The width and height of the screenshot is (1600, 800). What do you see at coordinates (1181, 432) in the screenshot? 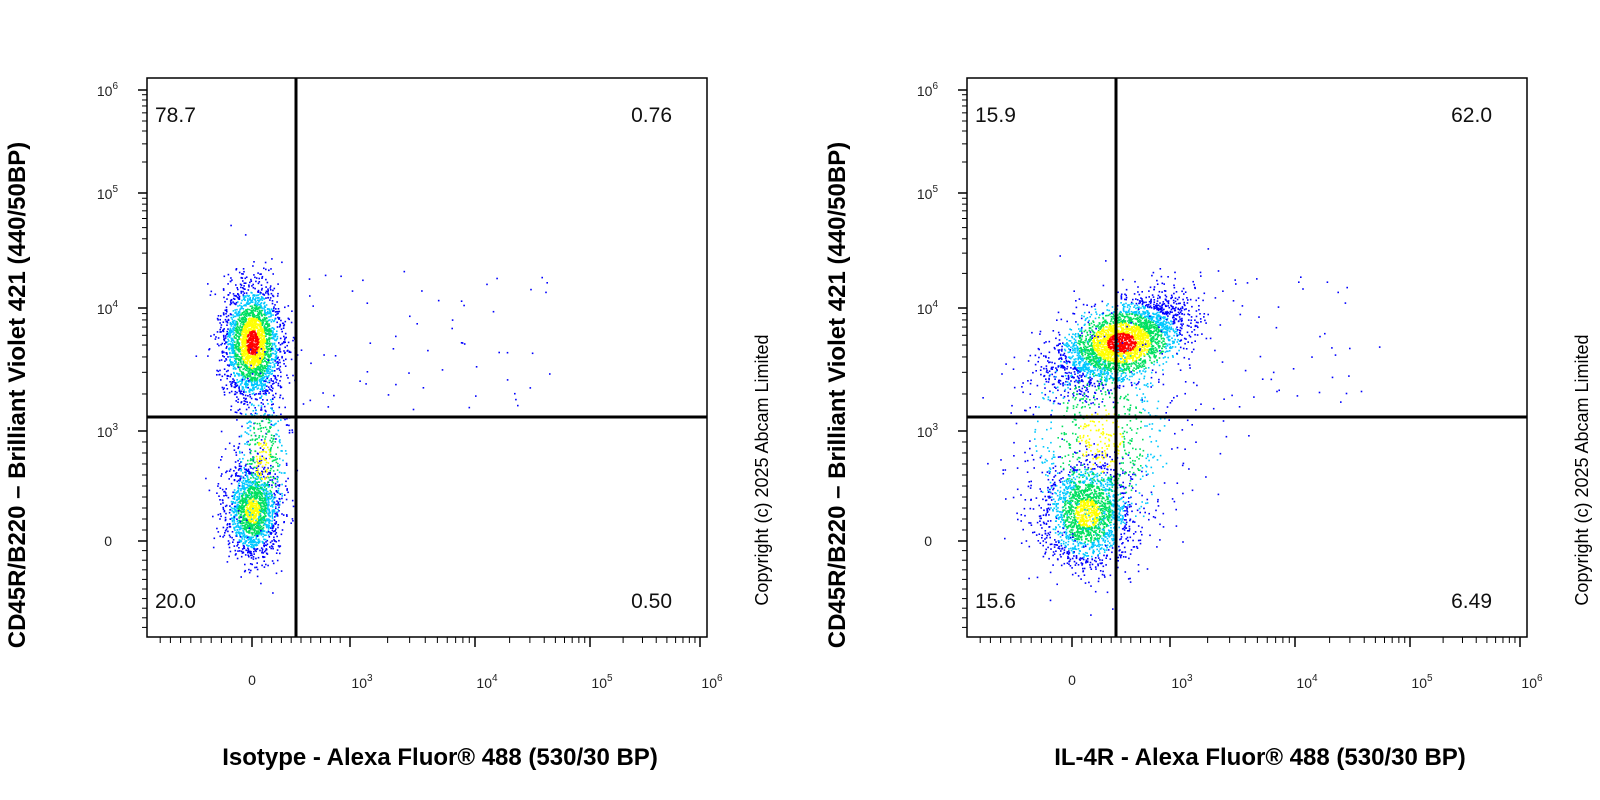
I see `cells-layer` at bounding box center [1181, 432].